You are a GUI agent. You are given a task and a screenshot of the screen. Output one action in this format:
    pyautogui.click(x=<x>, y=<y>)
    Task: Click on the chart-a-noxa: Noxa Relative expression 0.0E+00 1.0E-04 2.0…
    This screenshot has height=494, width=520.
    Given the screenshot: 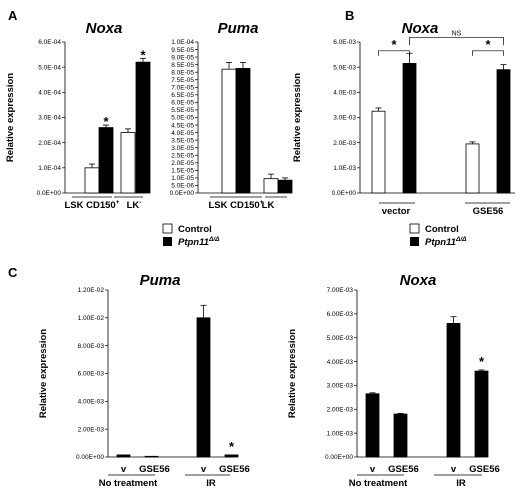 What is the action you would take?
    pyautogui.click(x=78, y=115)
    